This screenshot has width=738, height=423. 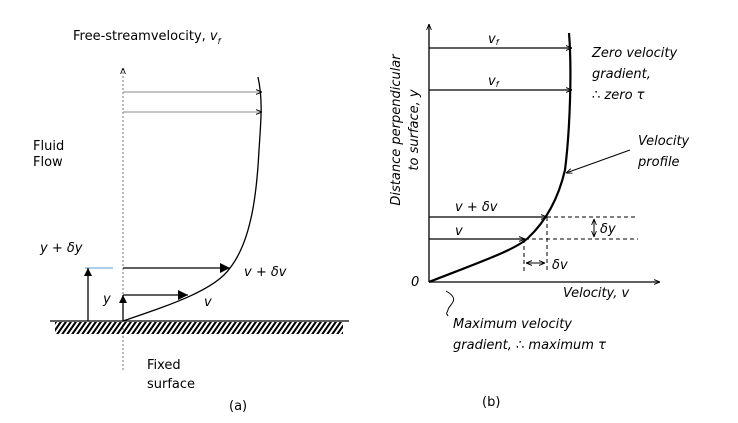 I want to click on fluid-flow-label-2: Flow, so click(x=48, y=162).